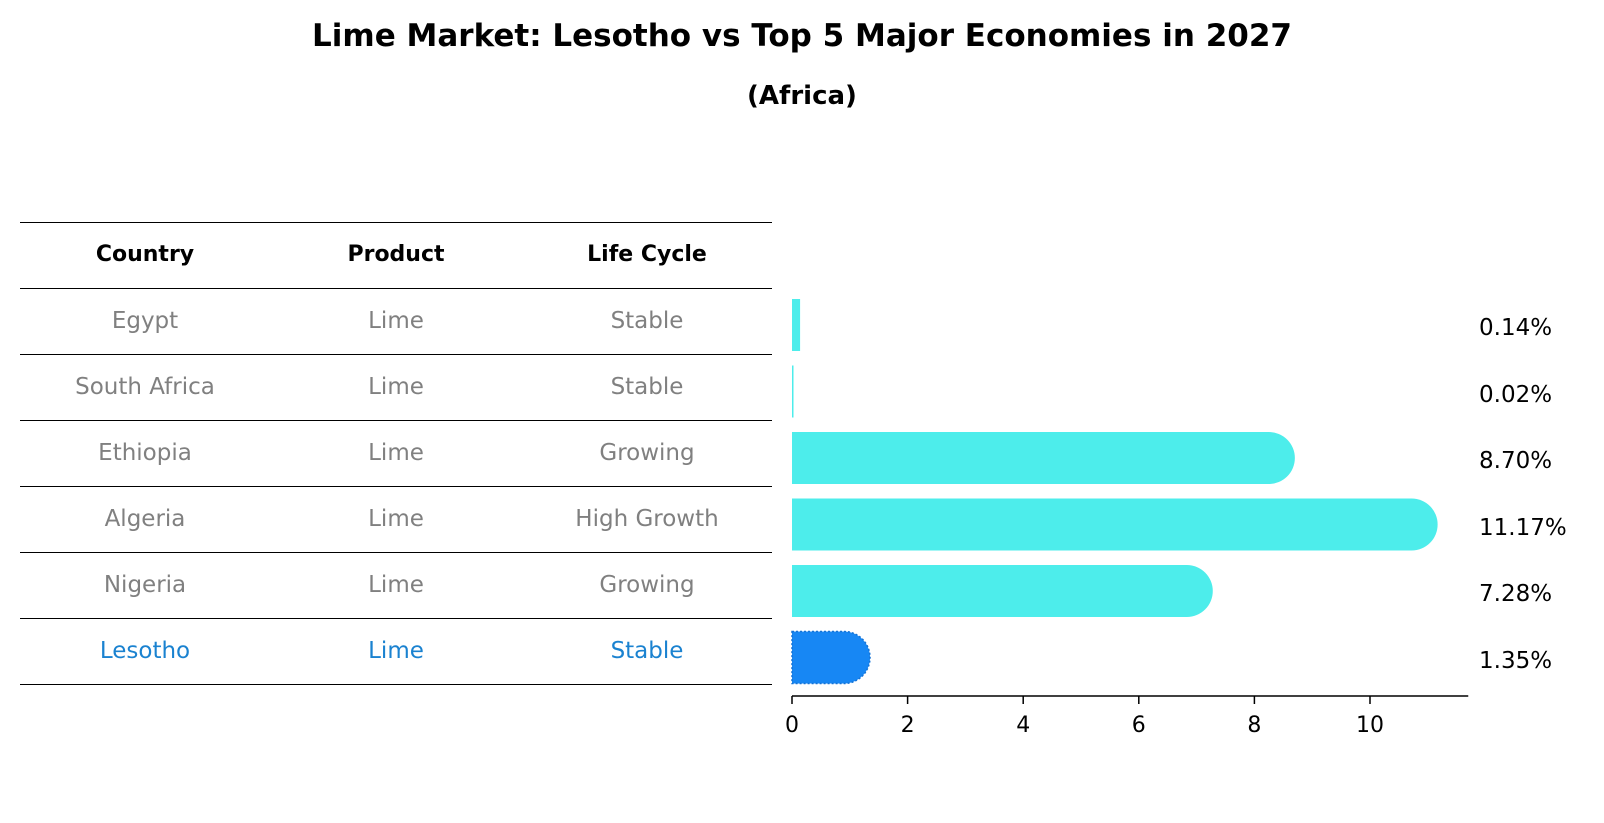  I want to click on x-tick-label: 4, so click(1023, 725).